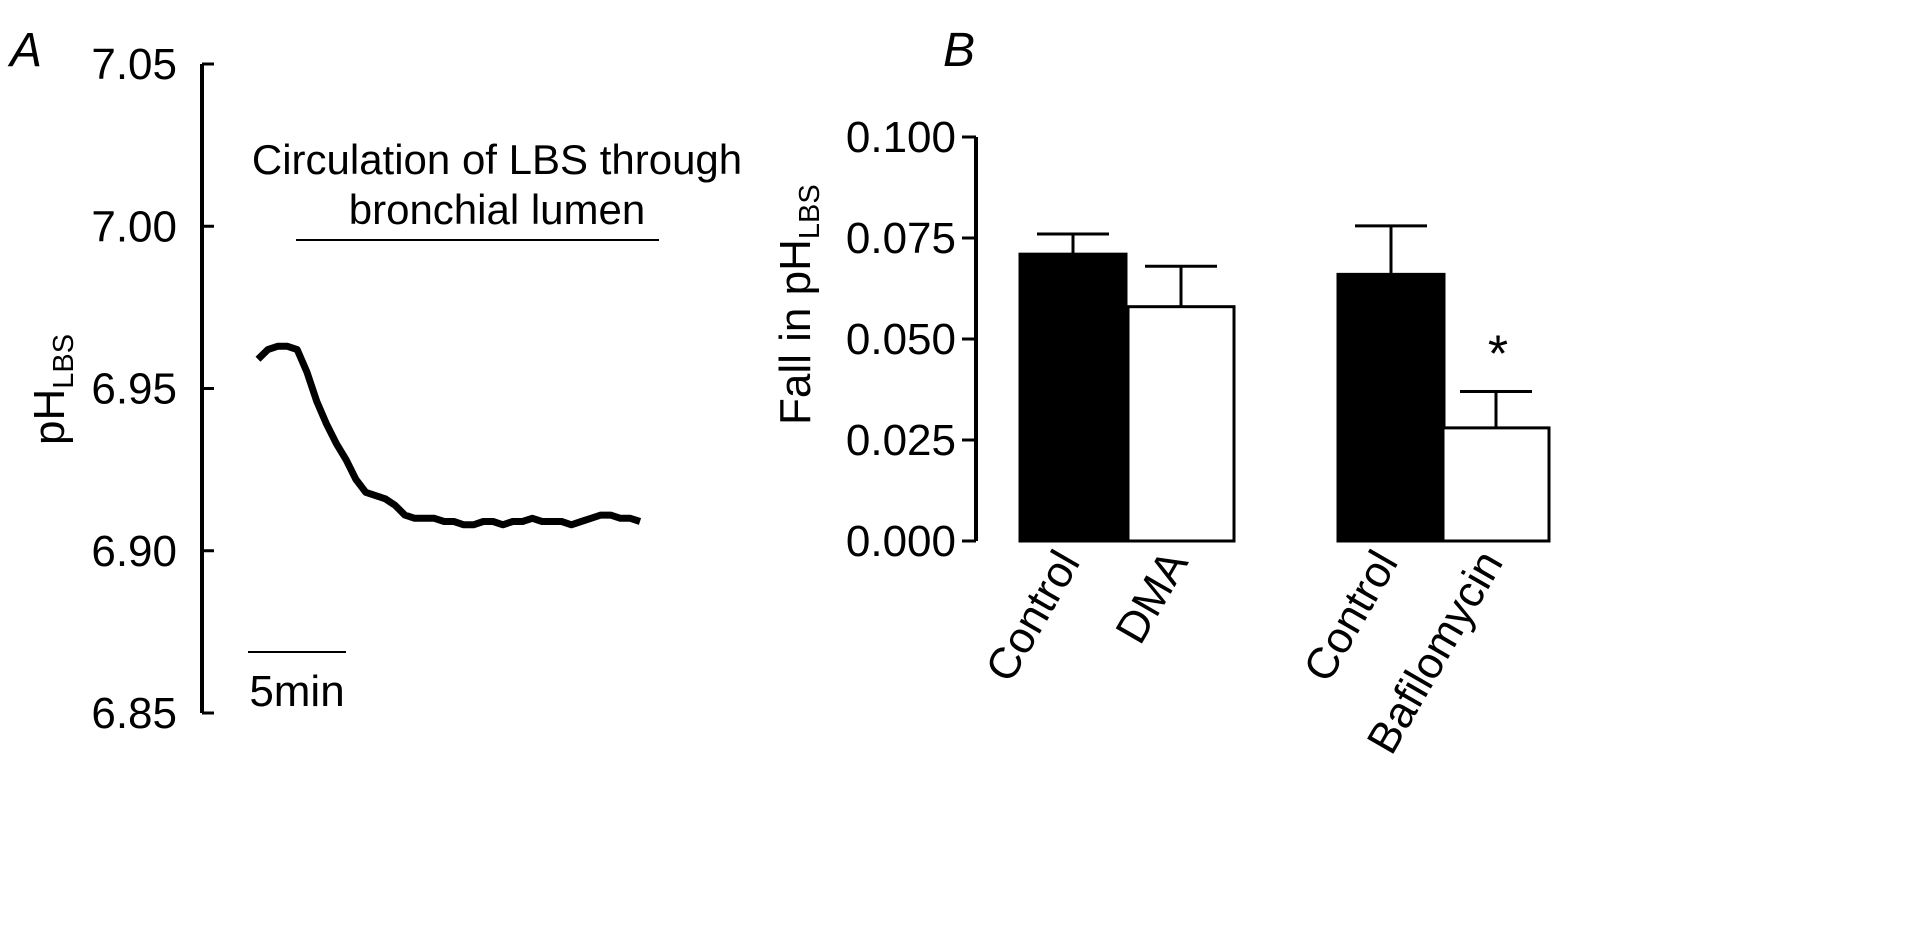  Describe the element at coordinates (134, 713) in the screenshot. I see `y-tick-label: 6.85` at that location.